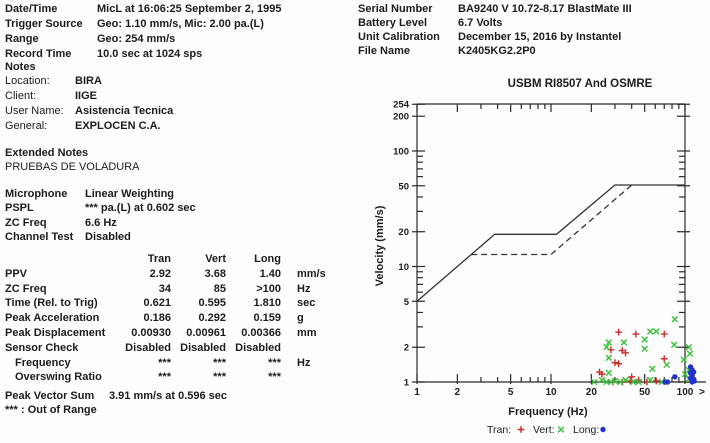 This screenshot has height=443, width=710. What do you see at coordinates (180, 97) in the screenshot?
I see `note-row: Client: IIGE` at bounding box center [180, 97].